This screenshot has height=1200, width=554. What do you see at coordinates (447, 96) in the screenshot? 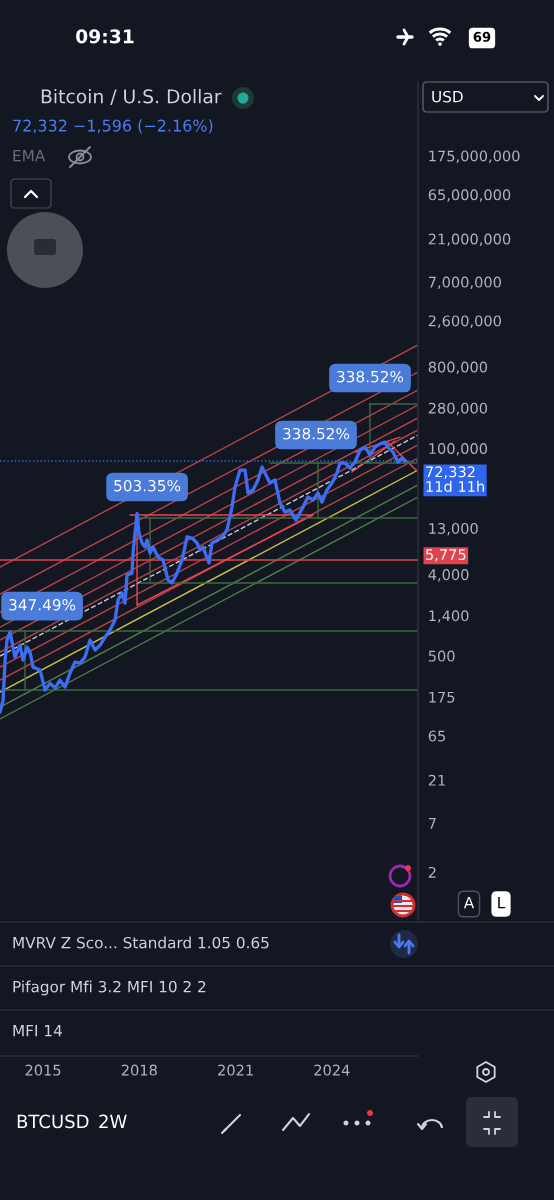
I see `text: USD` at bounding box center [447, 96].